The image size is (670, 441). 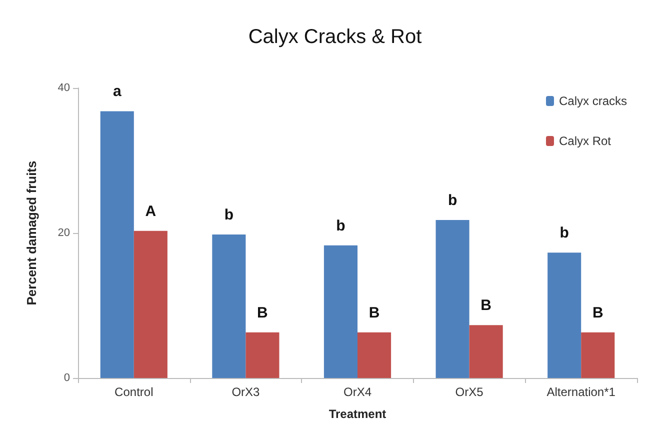 I want to click on legend-label: Calyx cracks, so click(x=593, y=101).